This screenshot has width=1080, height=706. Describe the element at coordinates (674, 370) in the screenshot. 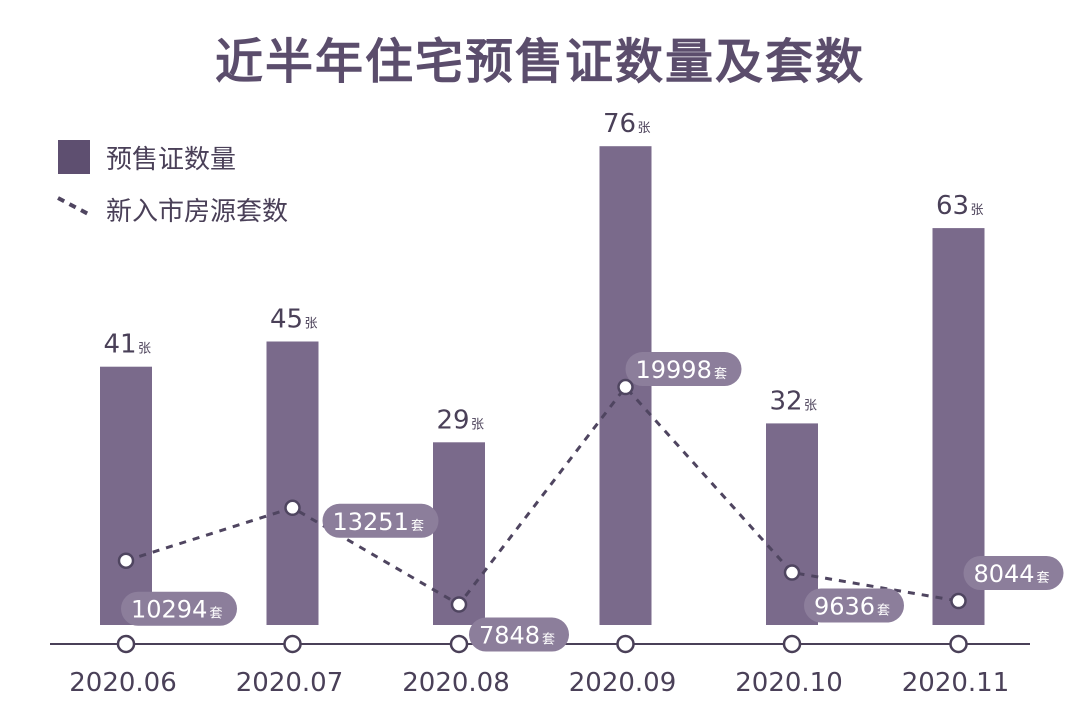

I see `series-value-label: 19998` at that location.